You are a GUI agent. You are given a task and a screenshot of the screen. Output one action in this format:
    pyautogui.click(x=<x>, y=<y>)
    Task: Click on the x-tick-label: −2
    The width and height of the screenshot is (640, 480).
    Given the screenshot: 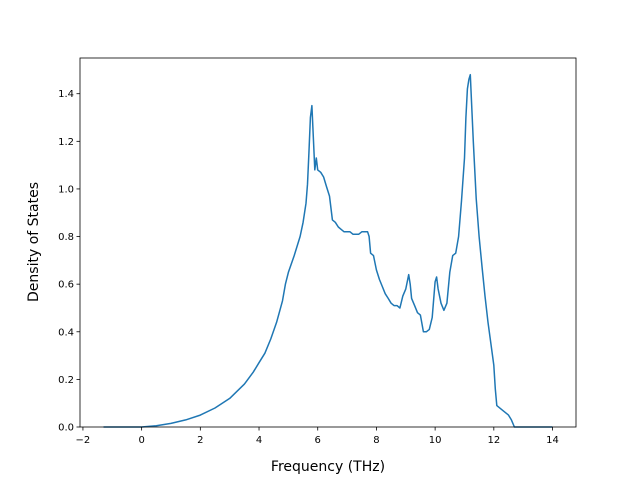 What is the action you would take?
    pyautogui.click(x=83, y=440)
    